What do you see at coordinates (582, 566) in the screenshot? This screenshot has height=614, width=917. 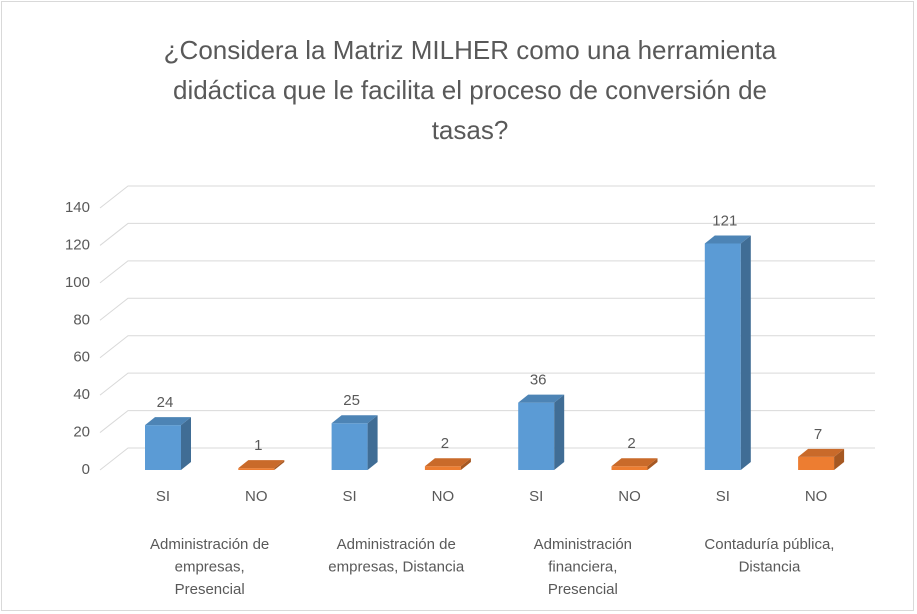 I see `group-label: financiera,` at bounding box center [582, 566].